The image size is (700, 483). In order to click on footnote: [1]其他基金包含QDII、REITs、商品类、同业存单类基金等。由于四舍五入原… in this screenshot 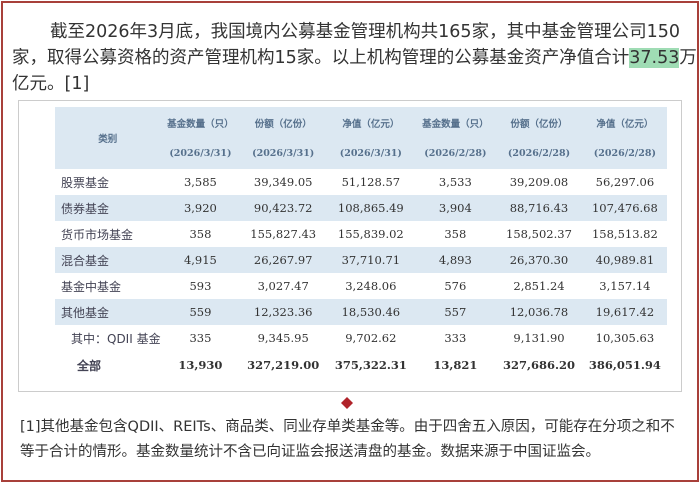, I will do `click(347, 439)`.